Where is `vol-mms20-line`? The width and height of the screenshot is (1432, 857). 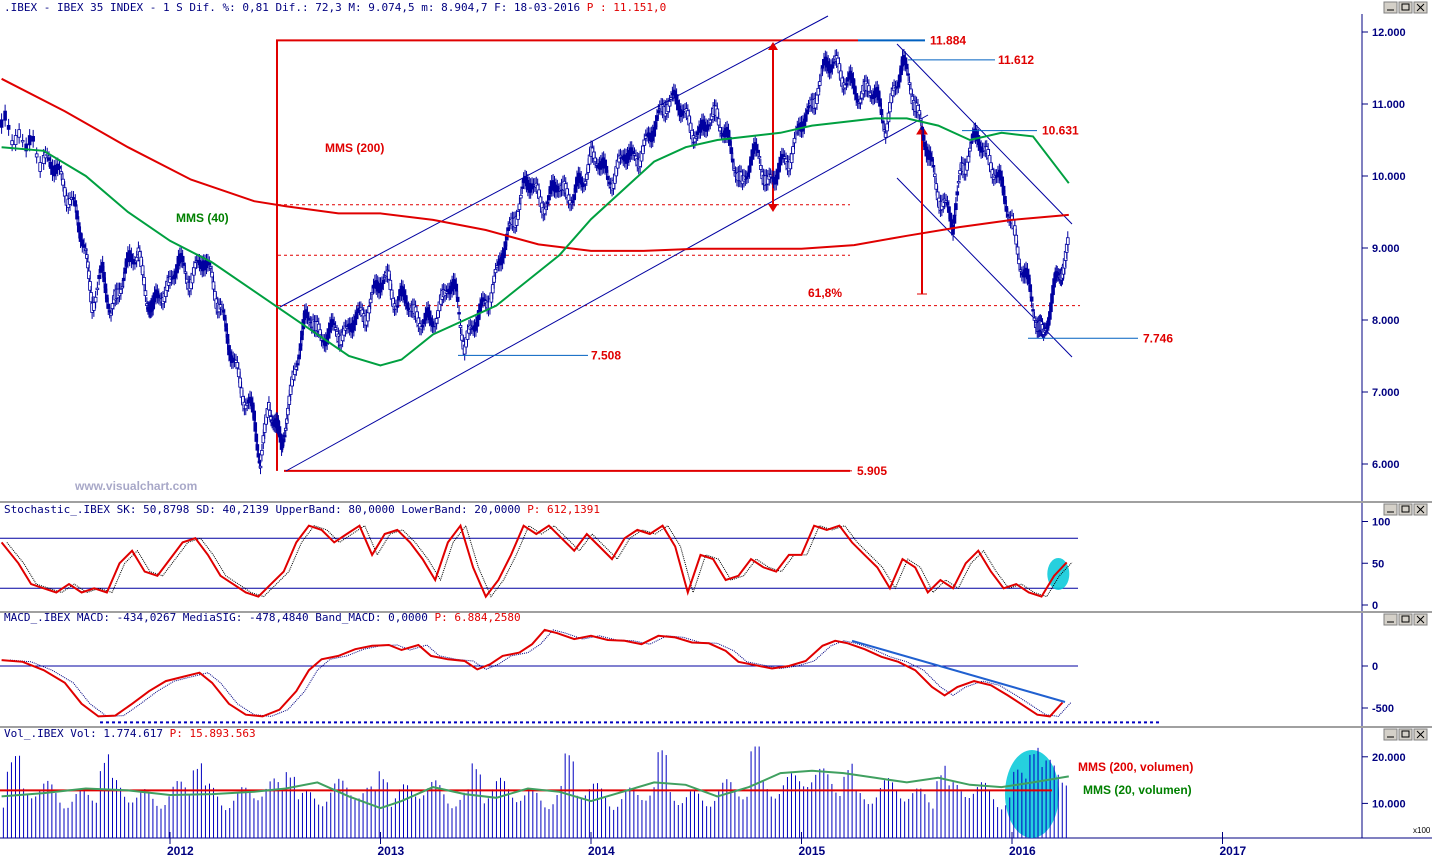
vol-mms20-line is located at coordinates (535, 789).